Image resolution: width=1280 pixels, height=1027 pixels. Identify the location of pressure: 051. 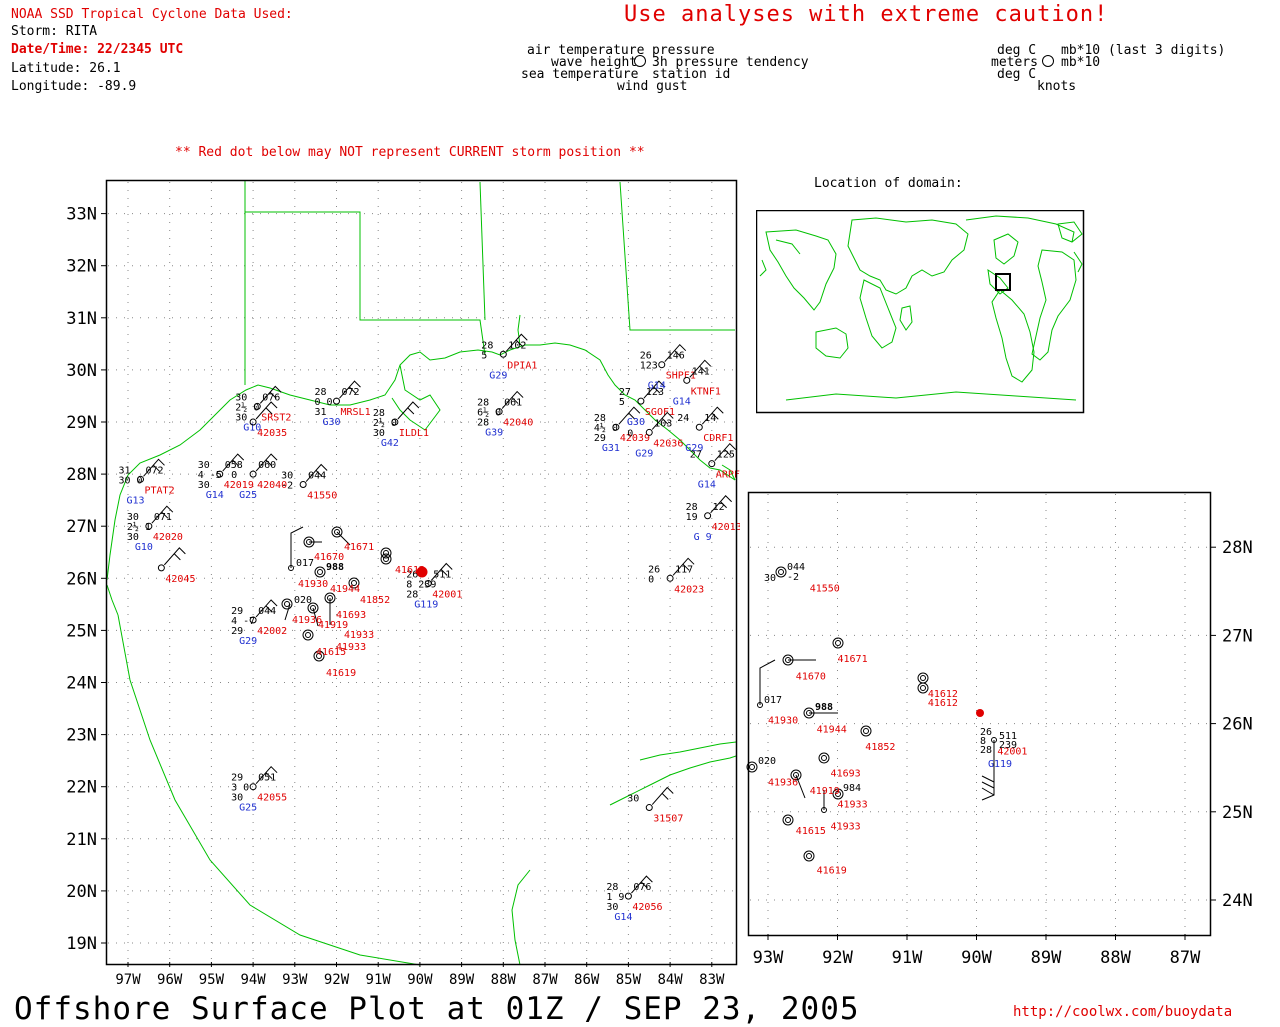
(267, 778).